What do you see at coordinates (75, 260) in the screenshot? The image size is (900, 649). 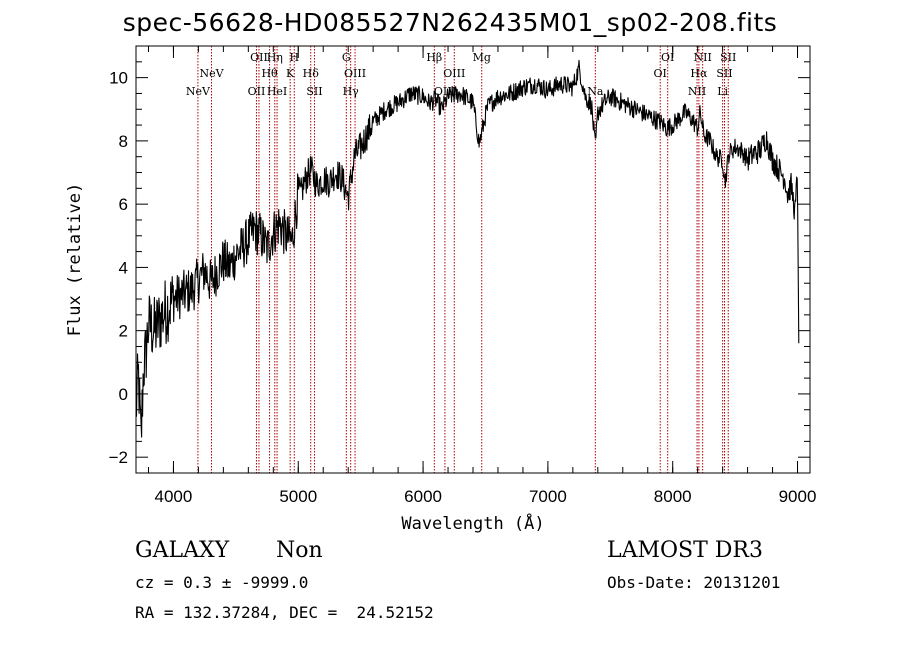 I see `y-axis-label: Flux (relative)` at bounding box center [75, 260].